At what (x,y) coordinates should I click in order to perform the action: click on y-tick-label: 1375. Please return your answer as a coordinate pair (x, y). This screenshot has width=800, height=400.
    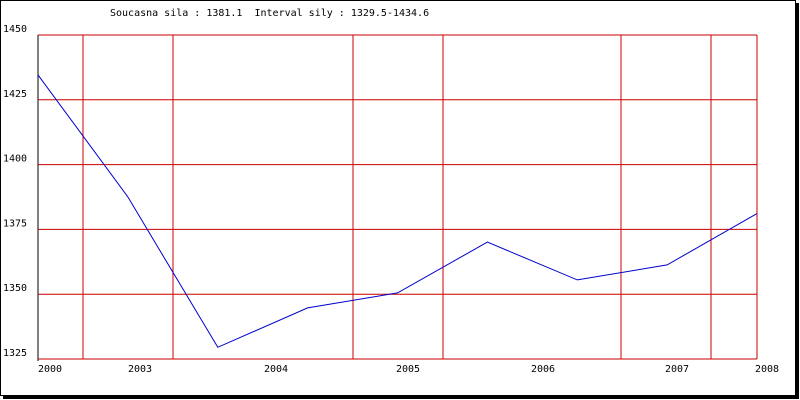
    Looking at the image, I should click on (15, 223).